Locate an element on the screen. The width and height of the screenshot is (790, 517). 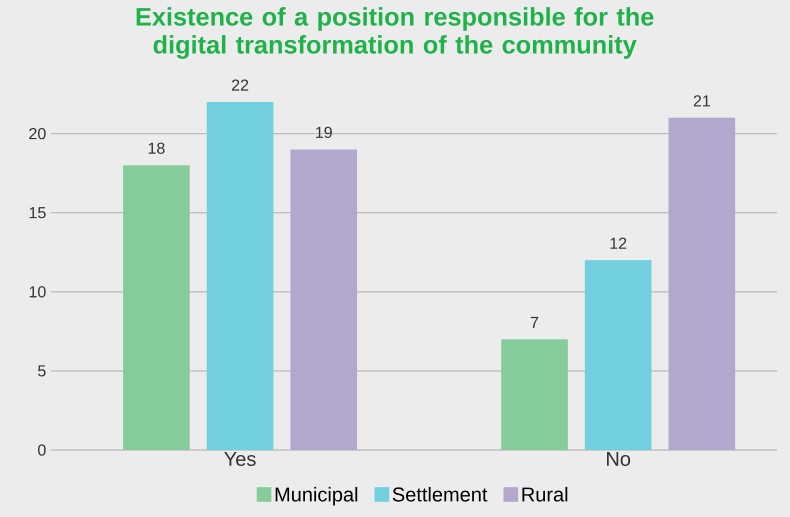
data-label: 21 is located at coordinates (702, 100).